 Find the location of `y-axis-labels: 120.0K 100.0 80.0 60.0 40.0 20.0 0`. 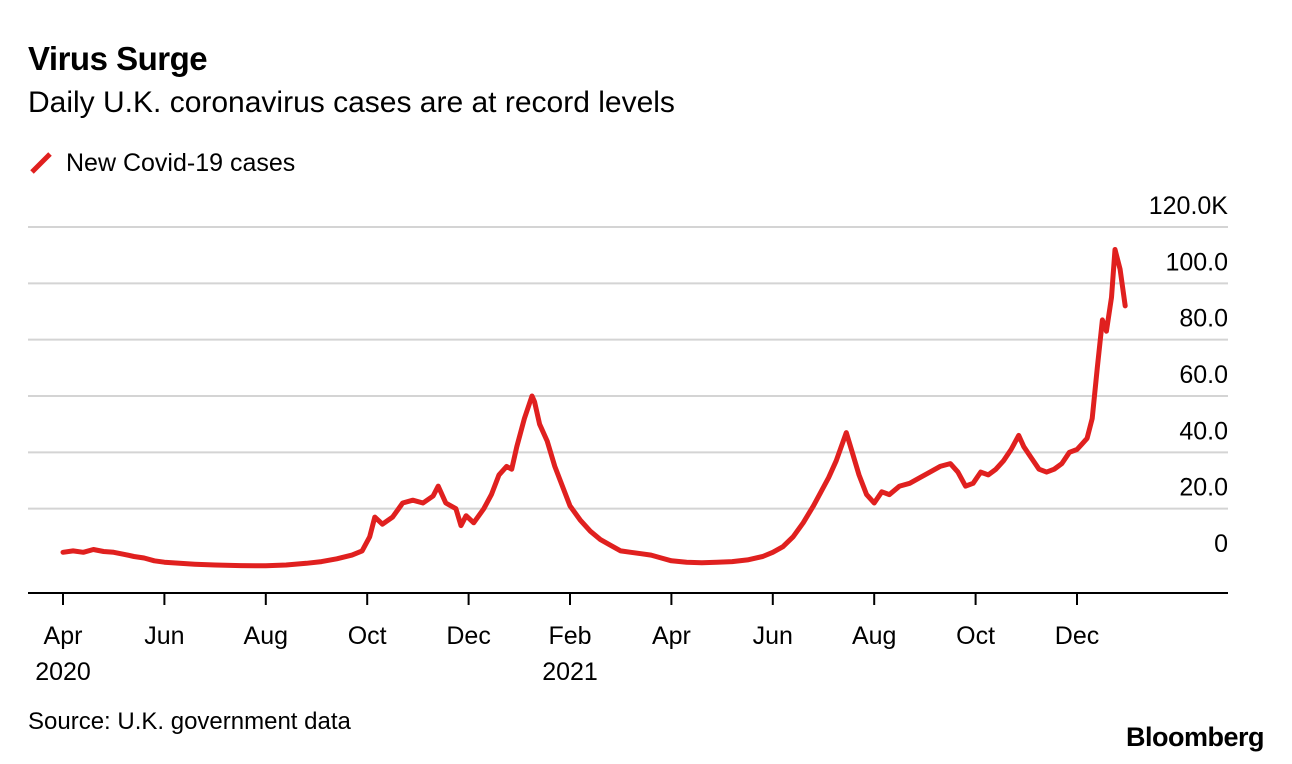

y-axis-labels: 120.0K 100.0 80.0 60.0 40.0 20.0 0 is located at coordinates (1189, 375).